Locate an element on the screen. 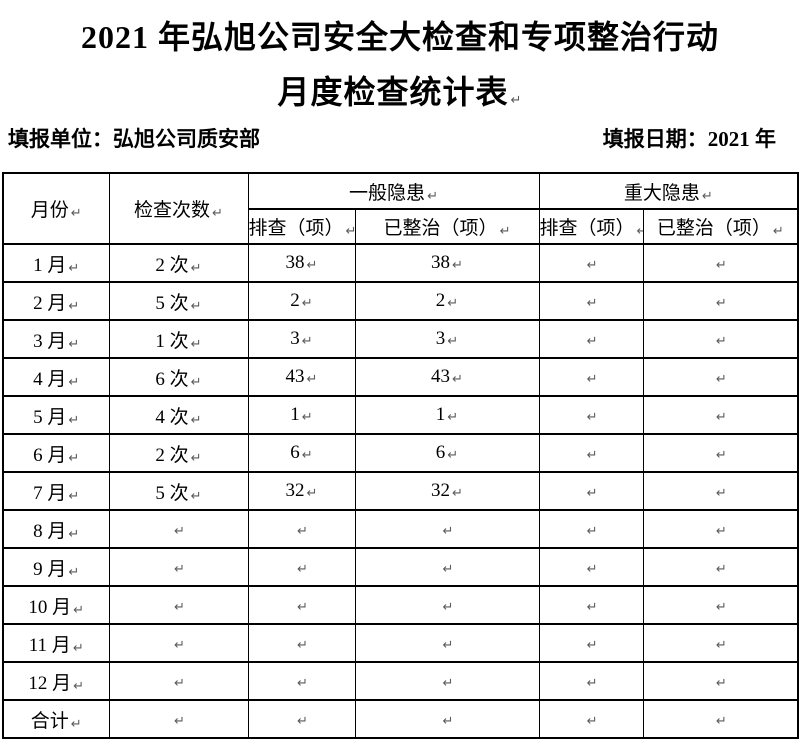  table-row: 1 月 ↵ 2 次 ↵ 38 ↵ 38 ↵ ↵ ↵ is located at coordinates (400, 263).